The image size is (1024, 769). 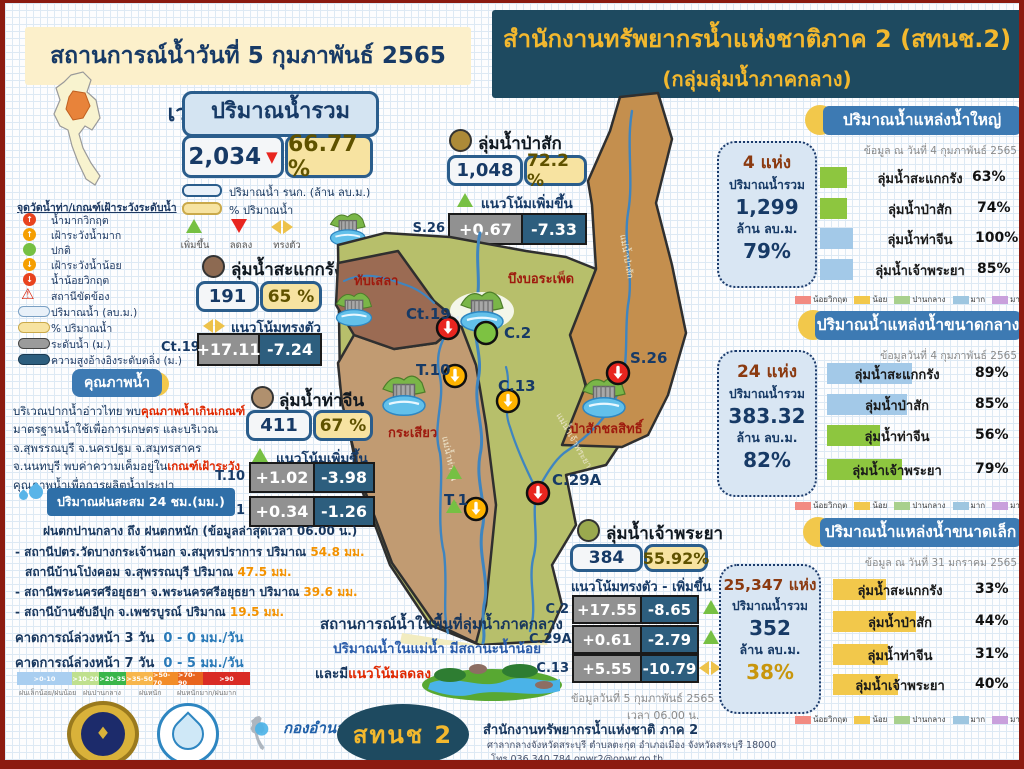 What do you see at coordinates (521, 428) in the screenshot?
I see `c13-branch-river` at bounding box center [521, 428].